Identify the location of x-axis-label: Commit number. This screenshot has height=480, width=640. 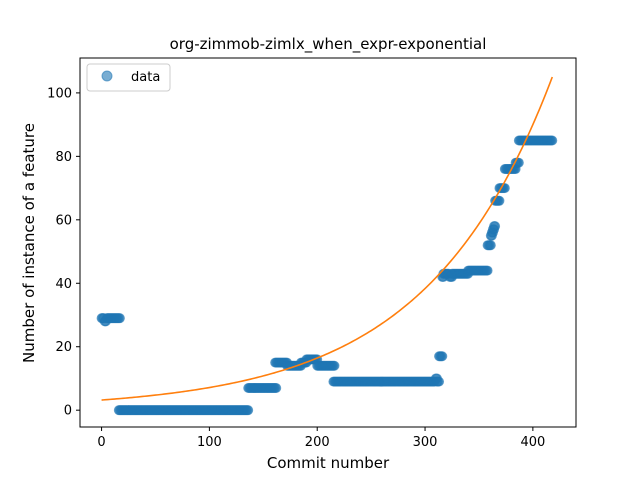
(328, 463).